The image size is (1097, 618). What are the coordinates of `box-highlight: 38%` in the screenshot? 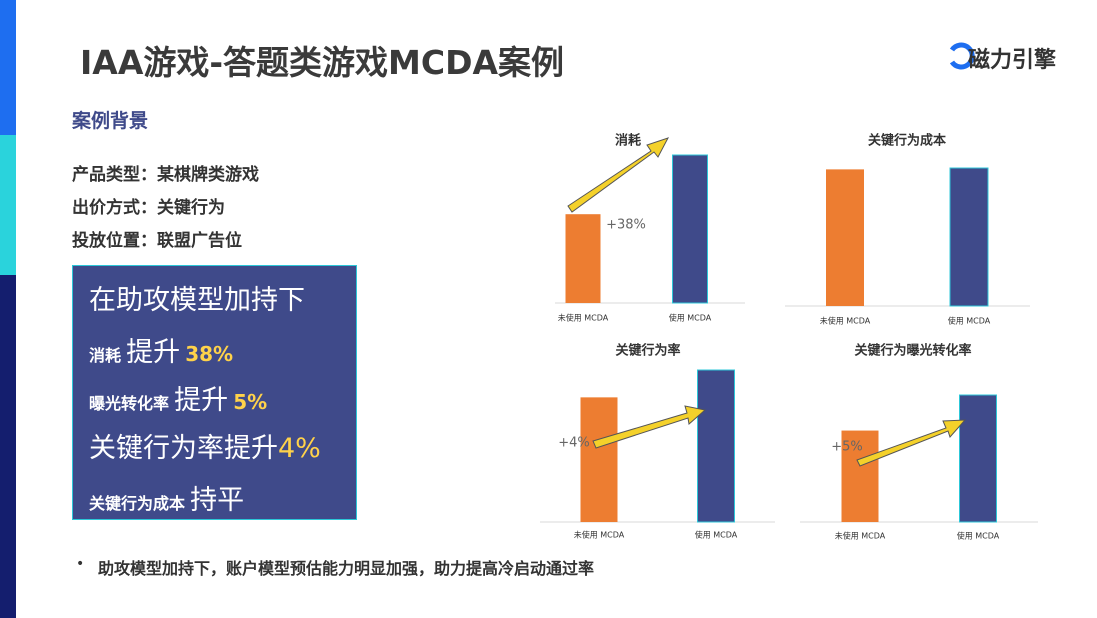 It's located at (209, 354).